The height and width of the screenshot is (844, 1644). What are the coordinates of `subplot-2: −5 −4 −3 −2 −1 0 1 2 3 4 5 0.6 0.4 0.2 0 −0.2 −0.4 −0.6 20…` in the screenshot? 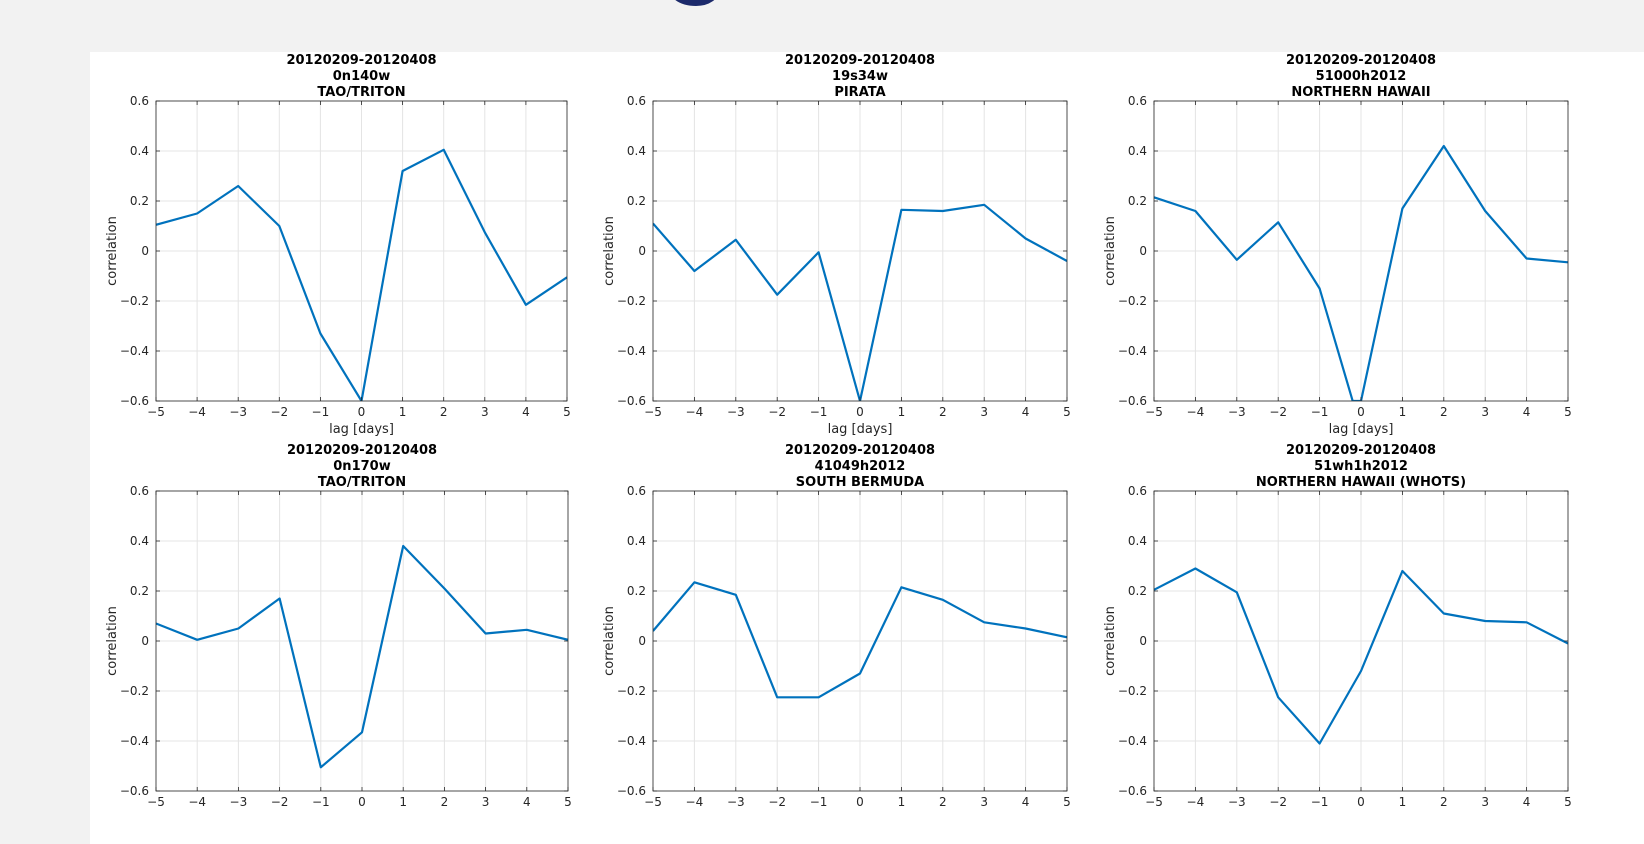 It's located at (836, 245).